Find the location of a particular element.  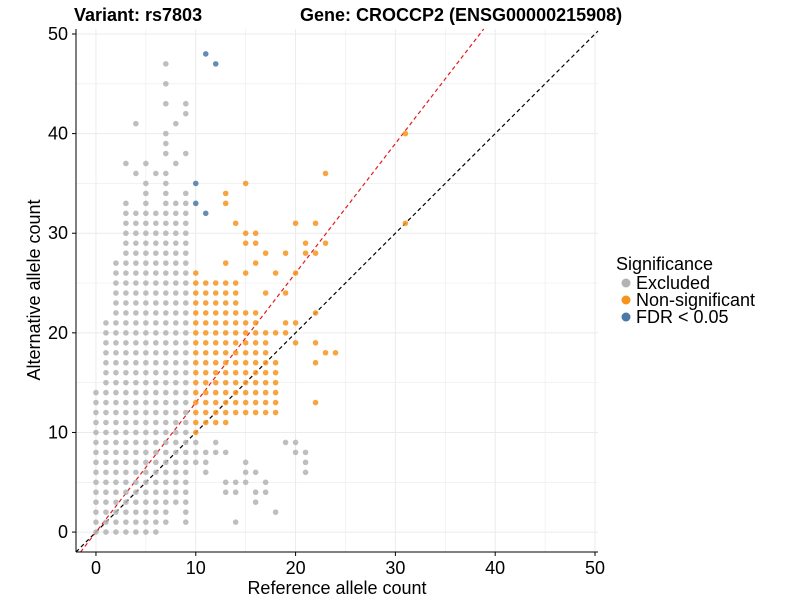

y-tick-label: 50 is located at coordinates (58, 34).